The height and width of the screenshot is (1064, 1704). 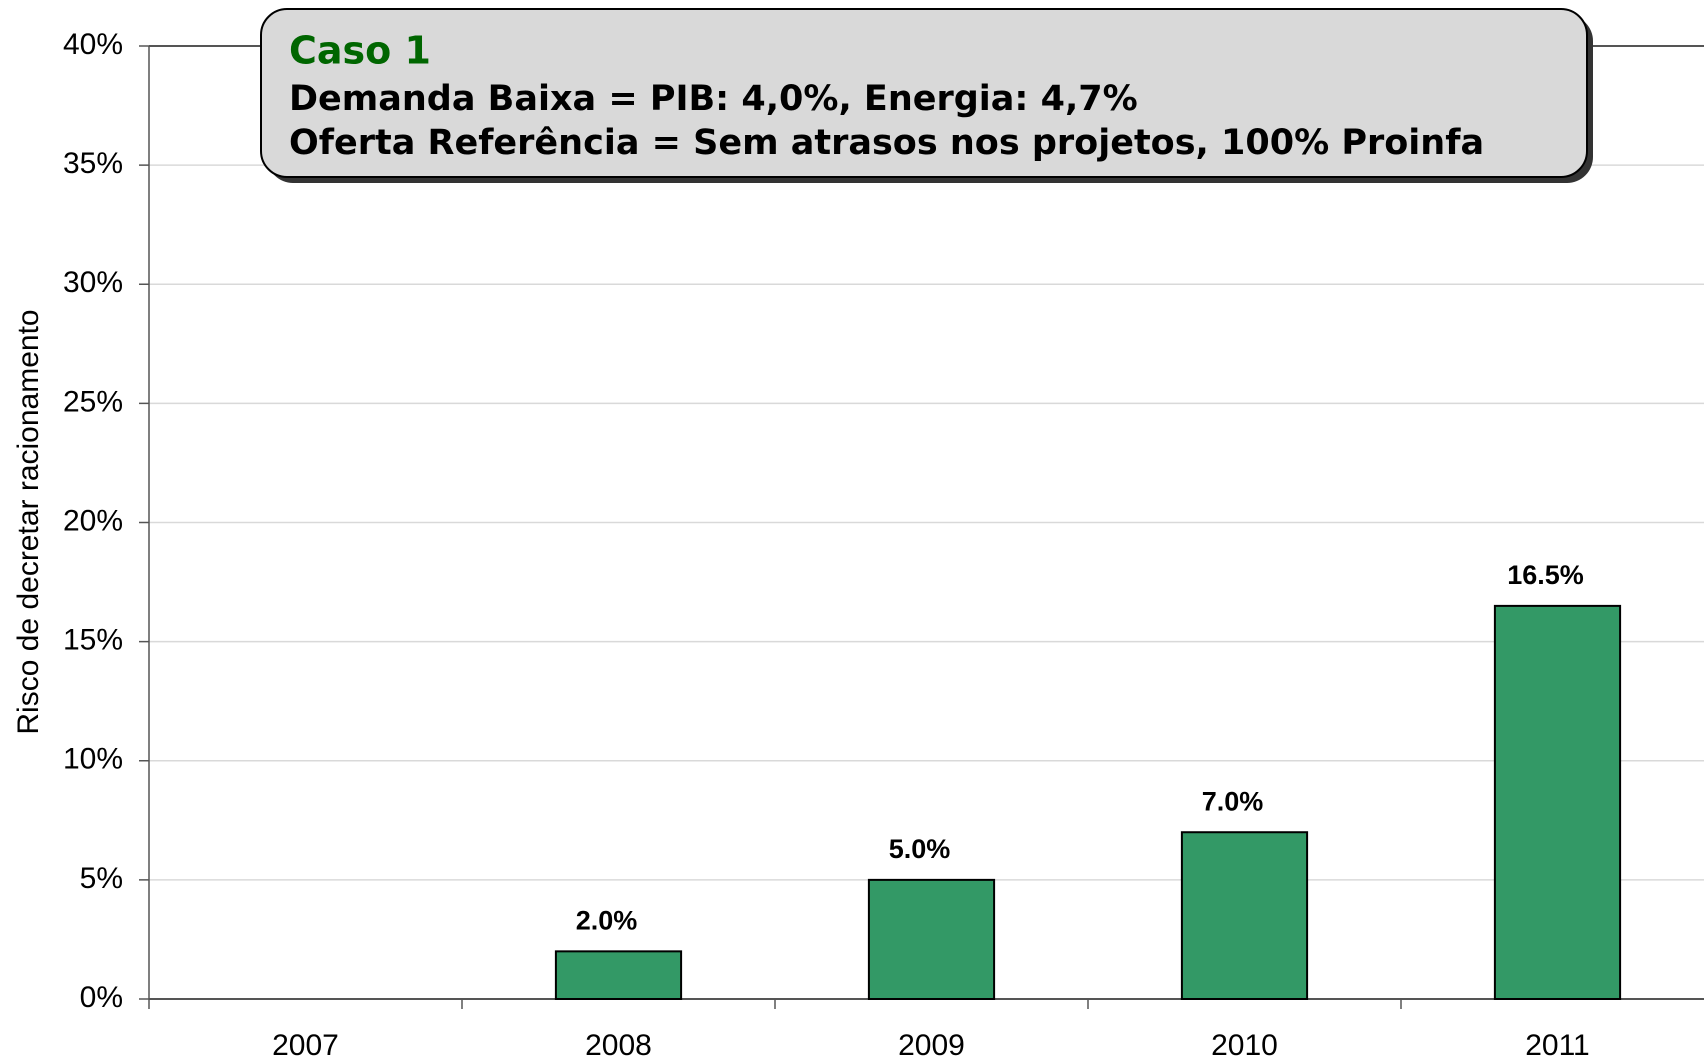 What do you see at coordinates (93, 520) in the screenshot?
I see `y-tick-label: 20%` at bounding box center [93, 520].